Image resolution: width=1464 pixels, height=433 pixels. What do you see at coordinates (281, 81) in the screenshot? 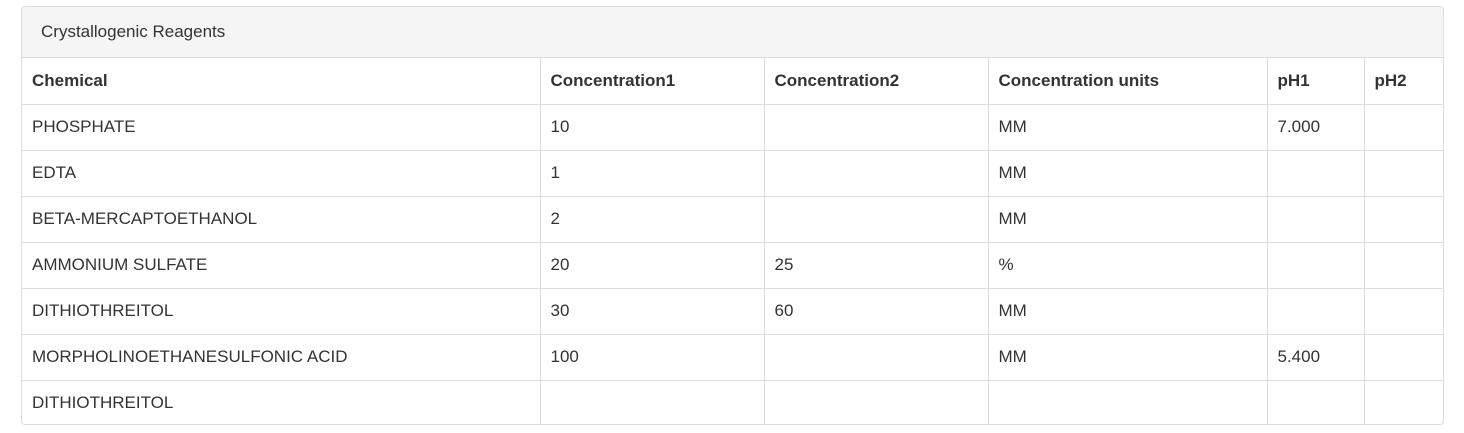
I see `header-chemical: Chemical` at bounding box center [281, 81].